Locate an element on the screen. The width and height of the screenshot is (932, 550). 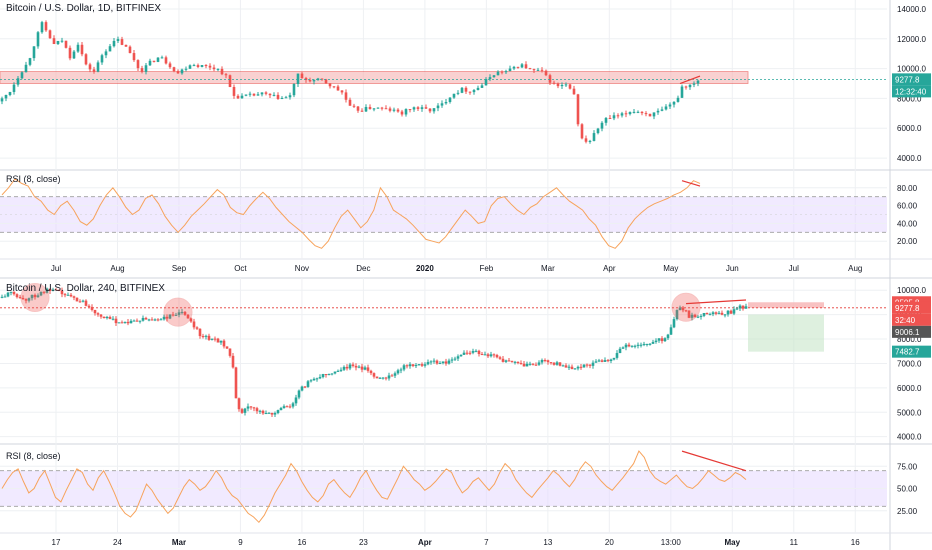
rsi-line is located at coordinates (351, 213).